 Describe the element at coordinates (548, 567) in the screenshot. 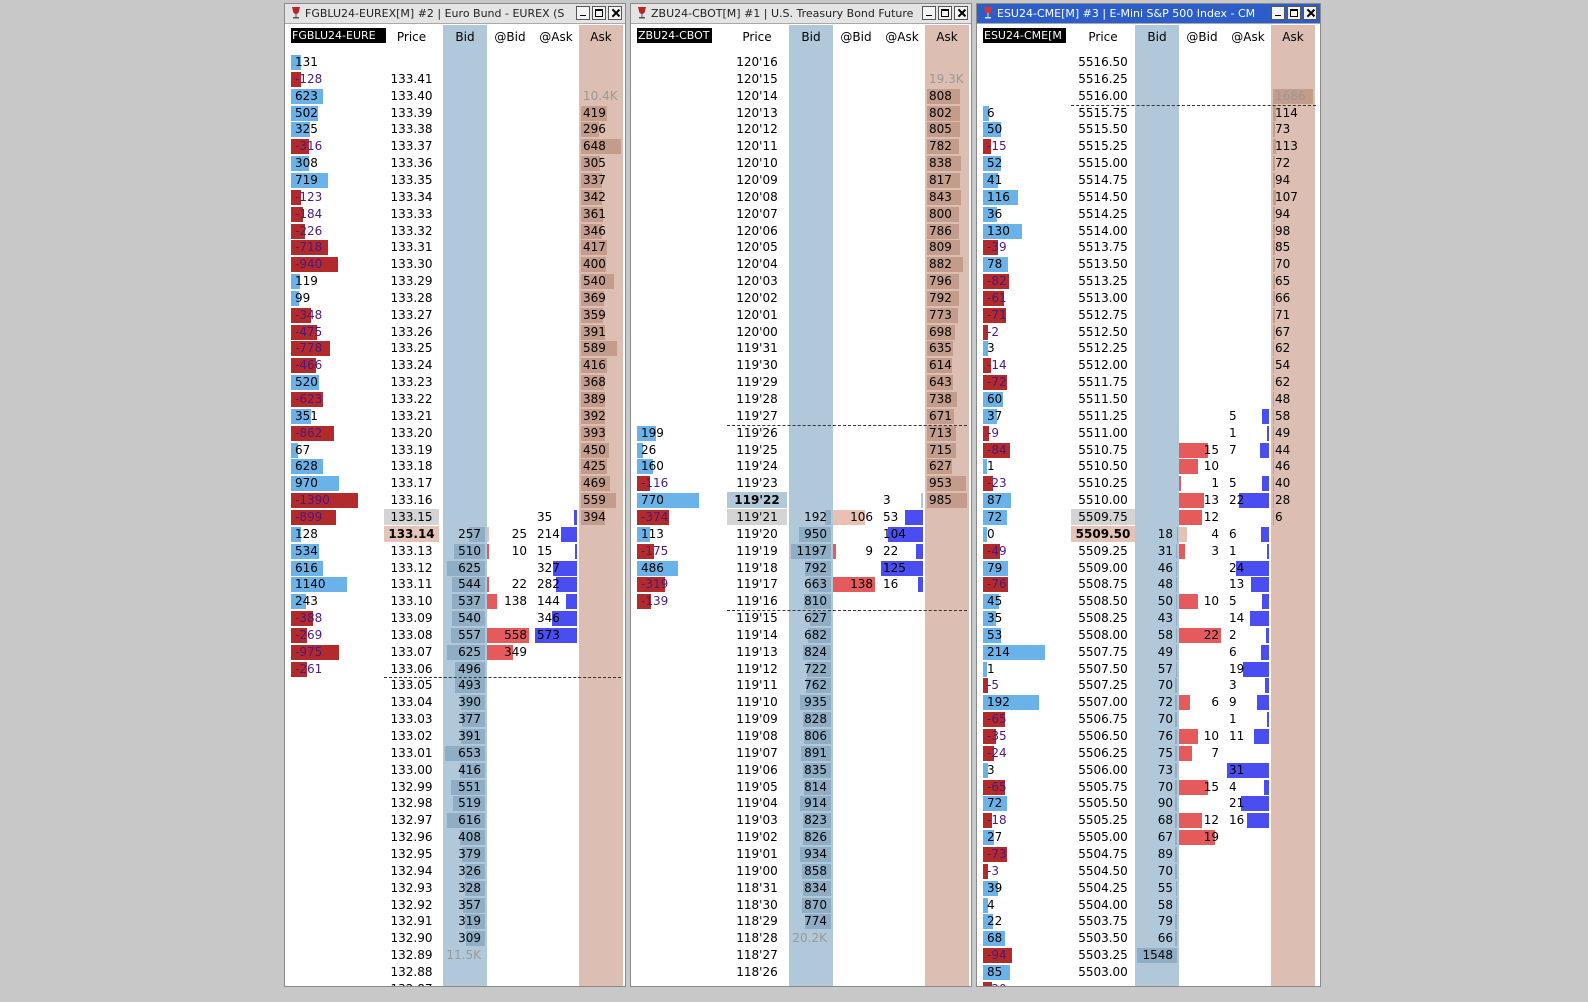

I see `at-ask-cell: 327` at that location.